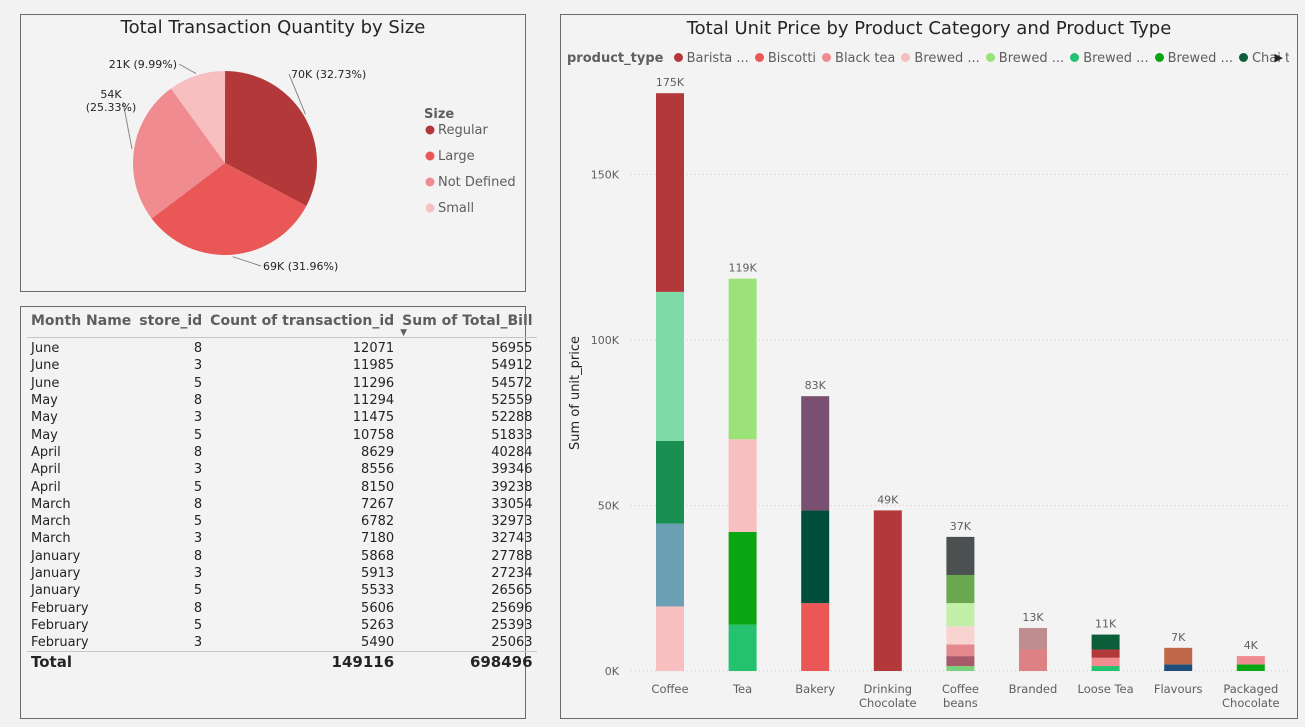 The image size is (1305, 727). Describe the element at coordinates (1178, 637) in the screenshot. I see `bar-total-label: 7K` at that location.